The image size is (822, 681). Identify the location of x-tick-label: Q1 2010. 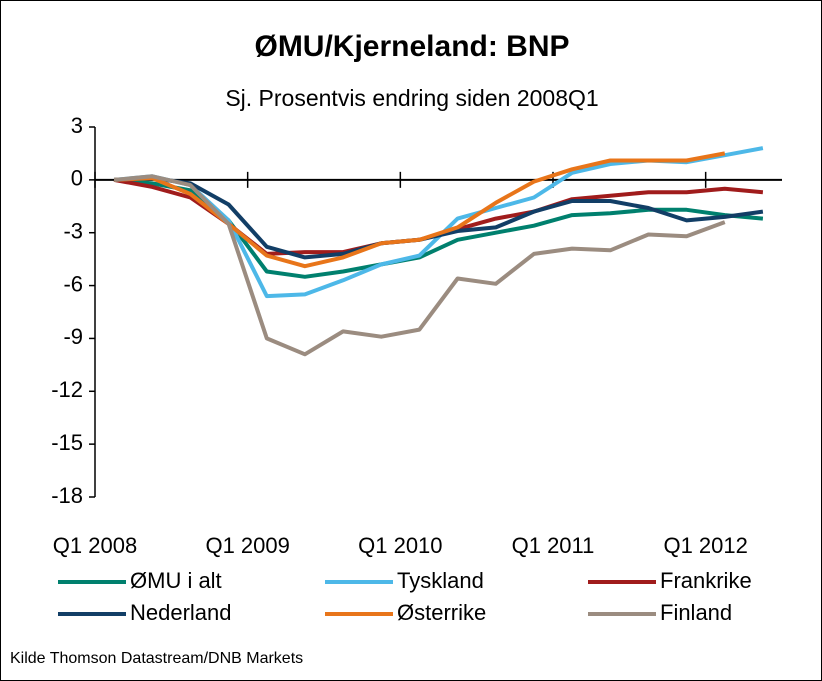
(400, 545).